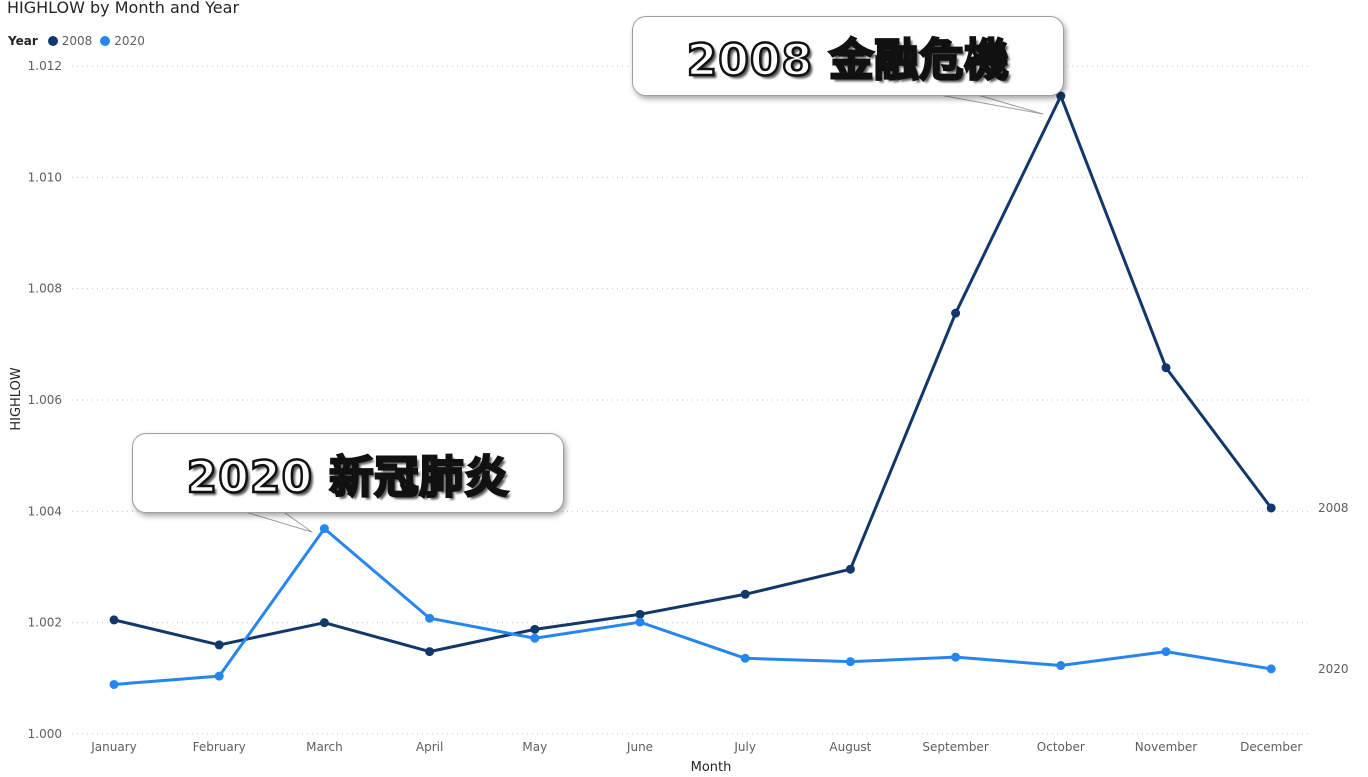 The image size is (1368, 777). I want to click on annotation-callout-2008: 2008 金融危機, so click(848, 56).